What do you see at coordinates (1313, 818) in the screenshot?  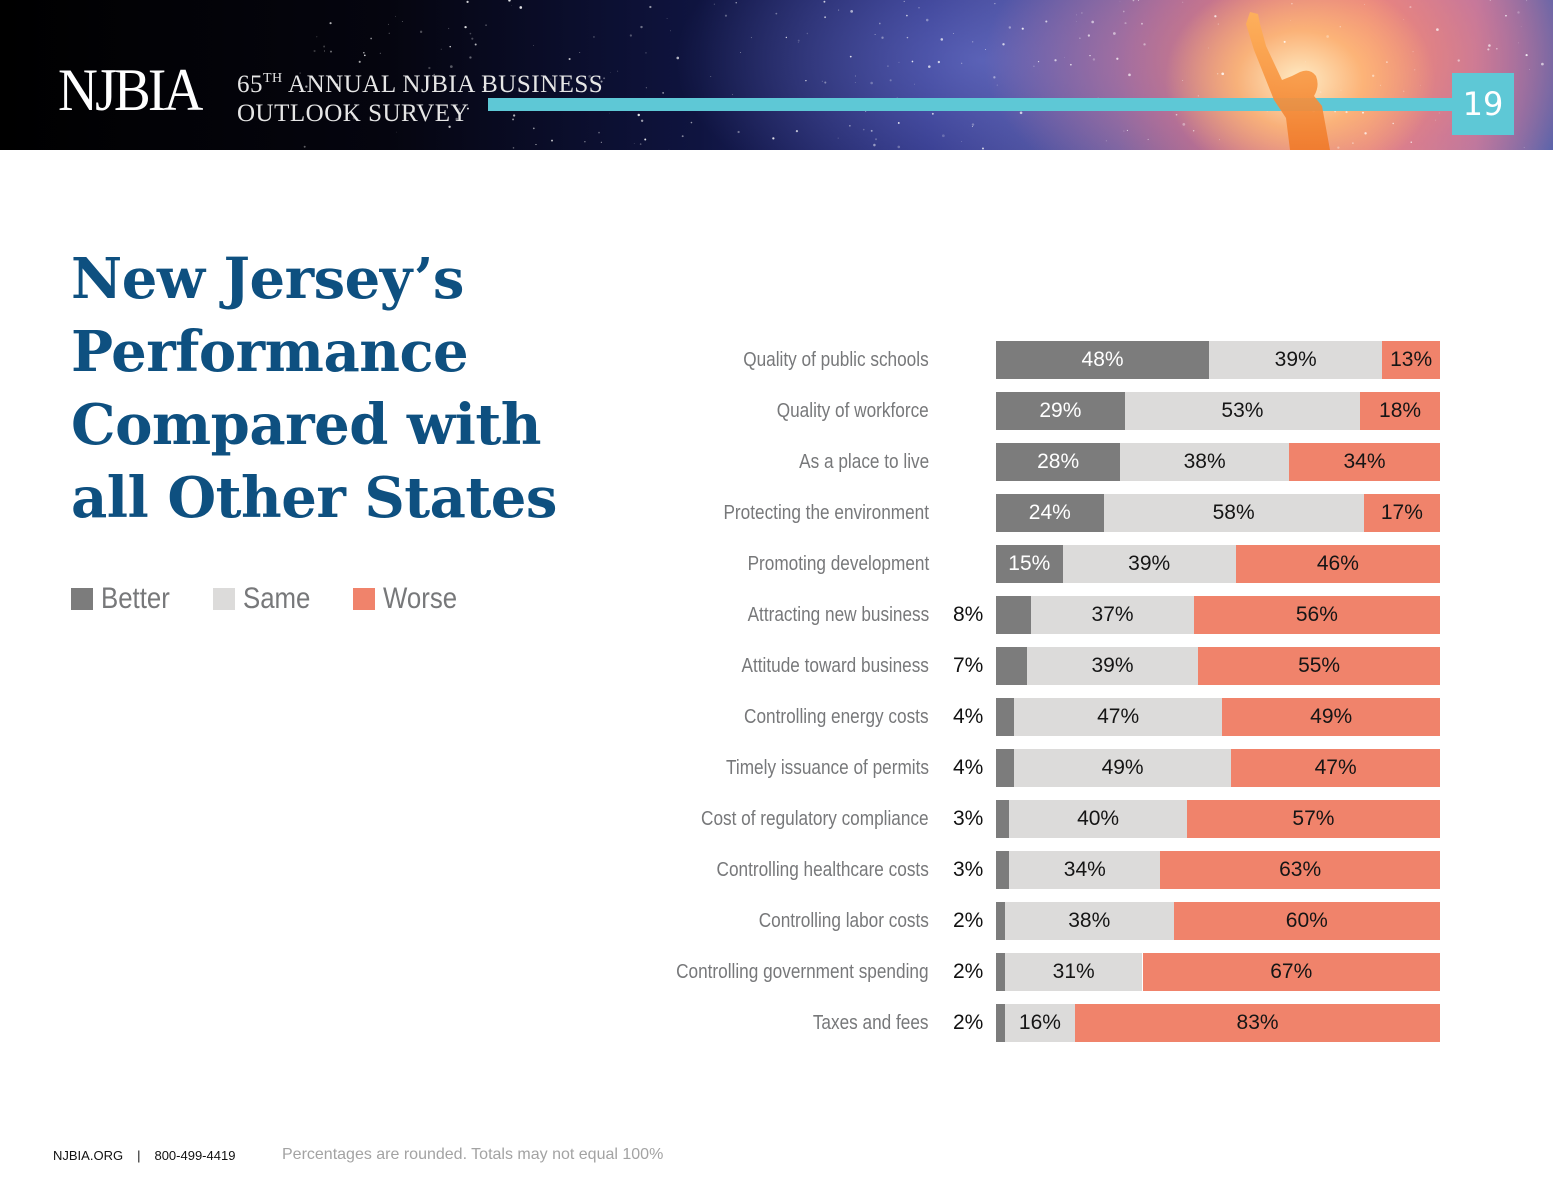 I see `data-label-worse: 57%` at bounding box center [1313, 818].